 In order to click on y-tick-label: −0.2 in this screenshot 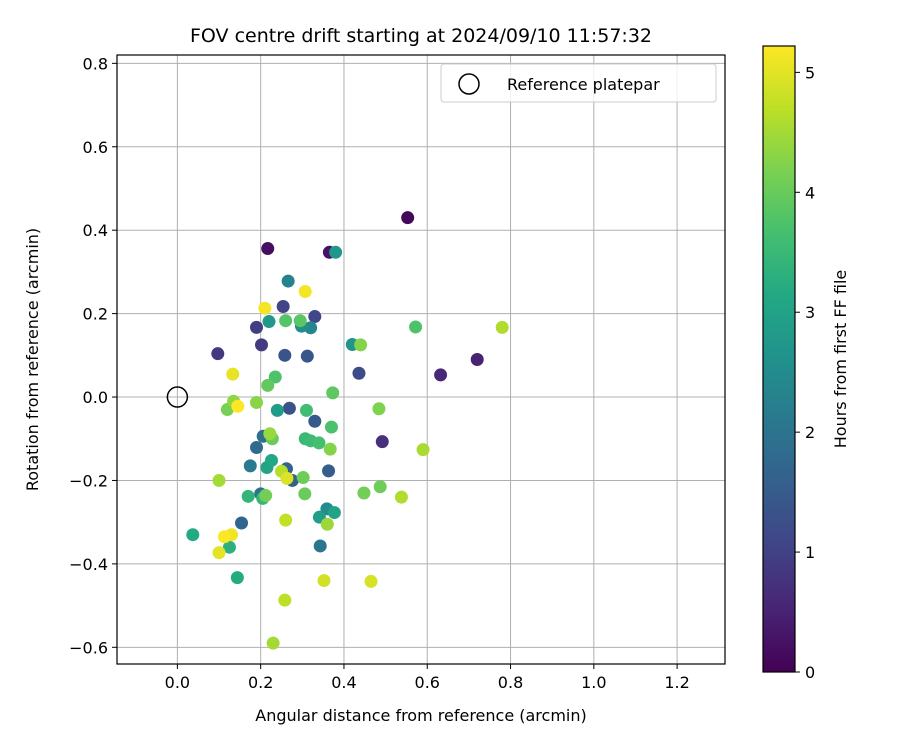, I will do `click(88, 480)`.